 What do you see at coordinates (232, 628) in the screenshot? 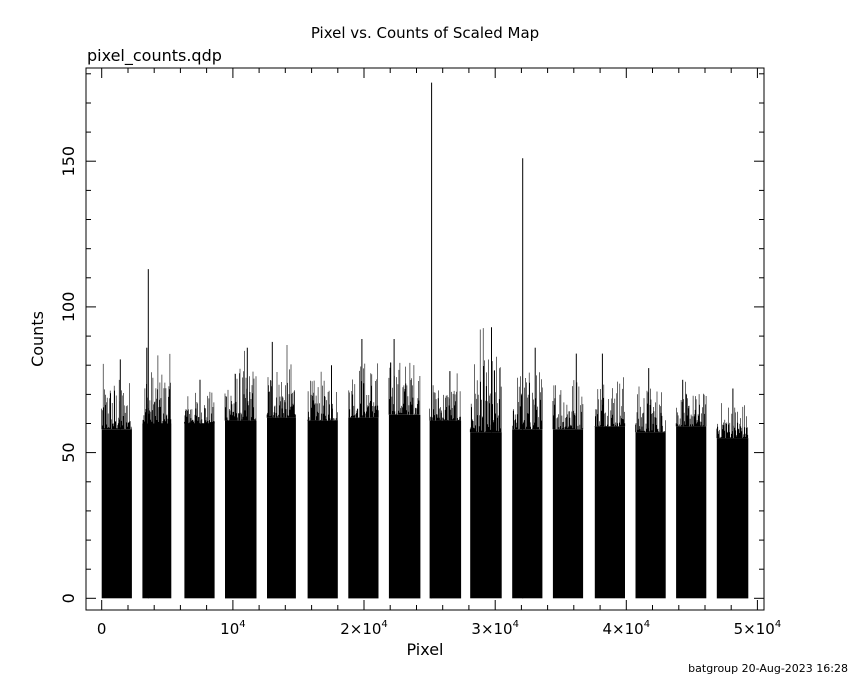
I see `x-tick-label: 104` at bounding box center [232, 628].